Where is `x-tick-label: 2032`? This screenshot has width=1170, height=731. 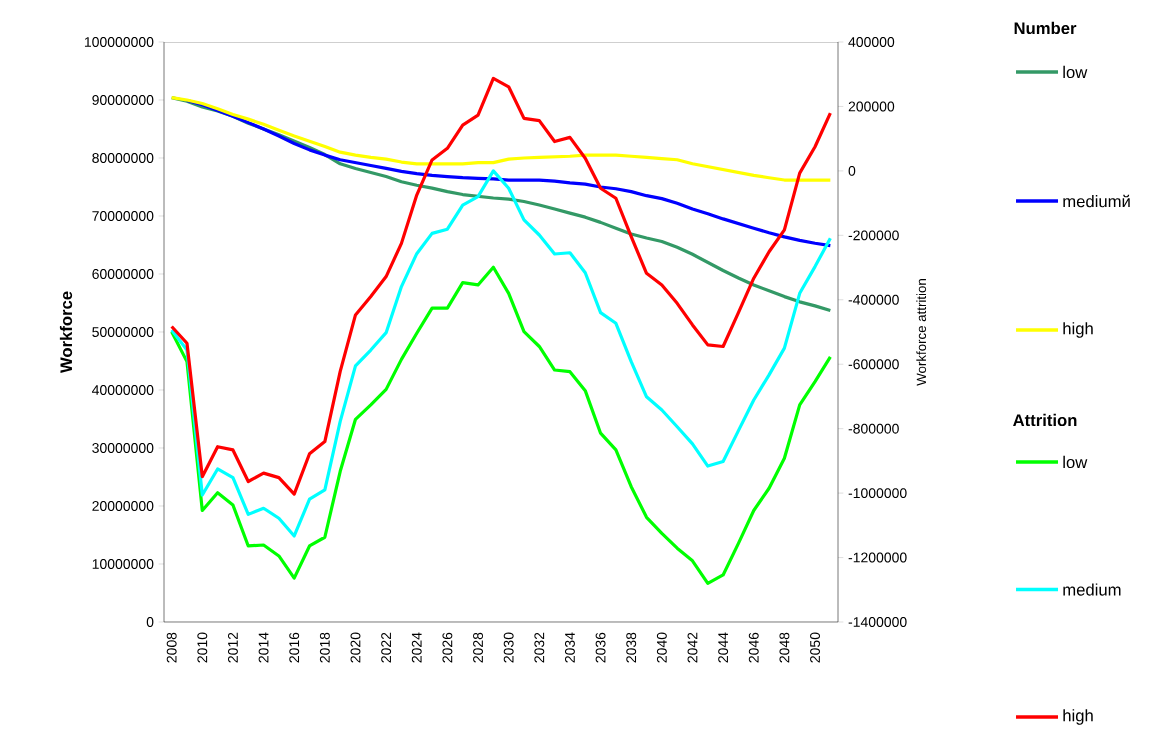 x-tick-label: 2032 is located at coordinates (539, 647).